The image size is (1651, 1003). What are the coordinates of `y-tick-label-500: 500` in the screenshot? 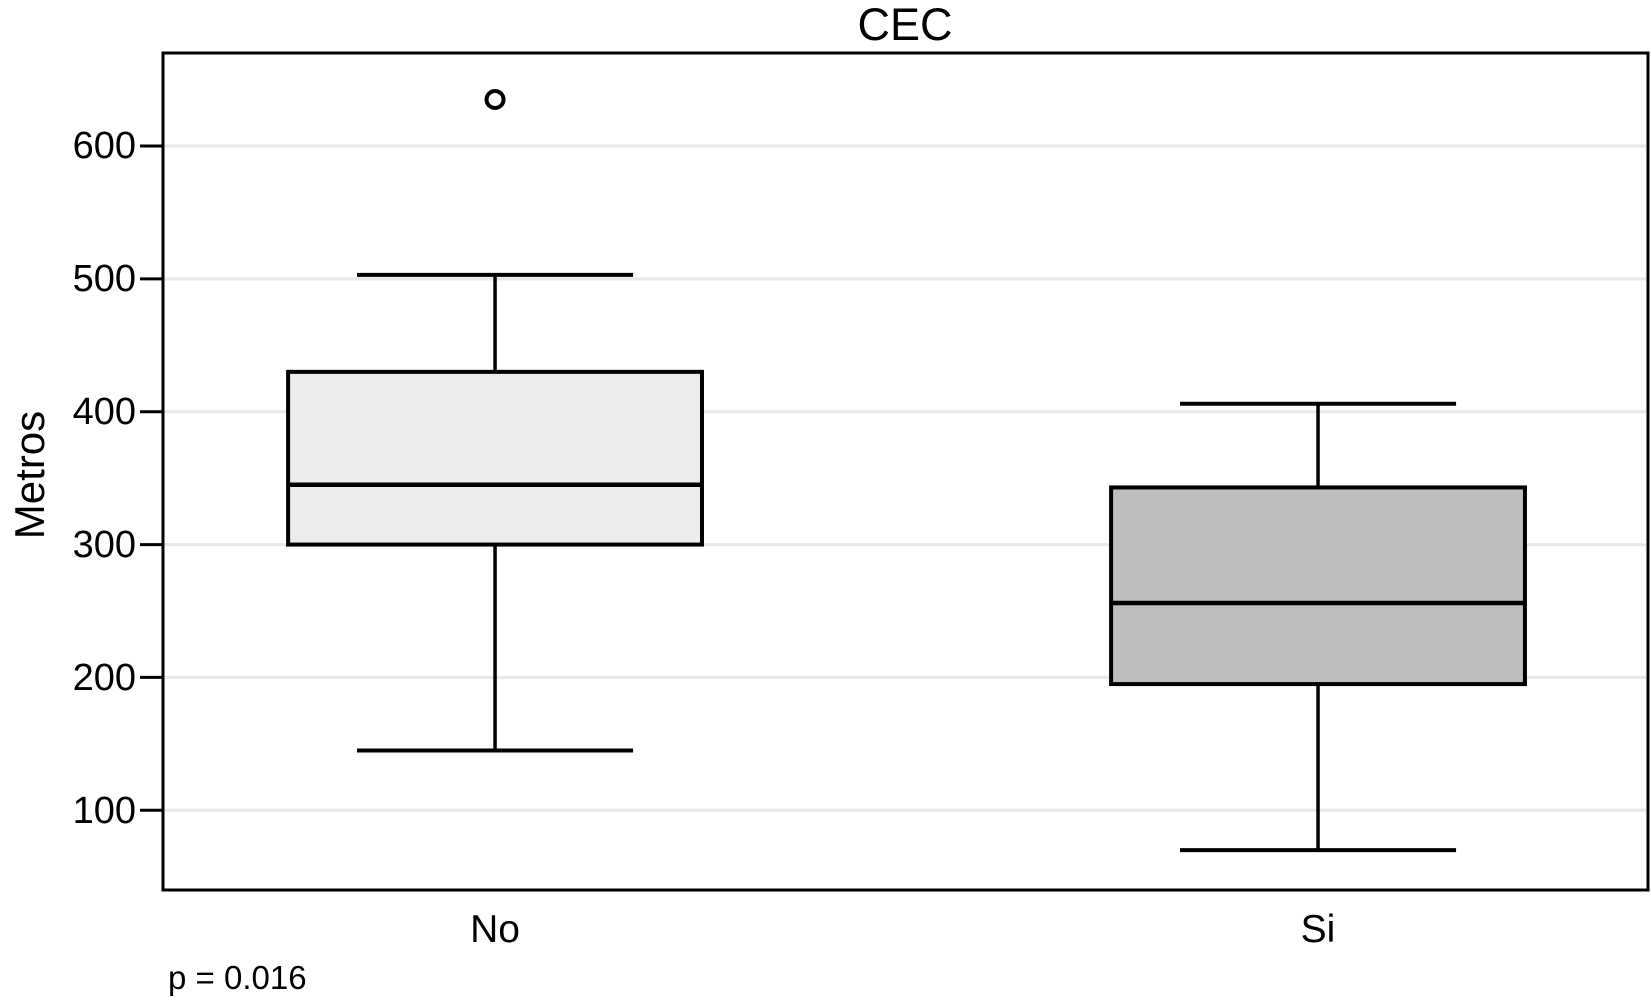 It's located at (104, 279).